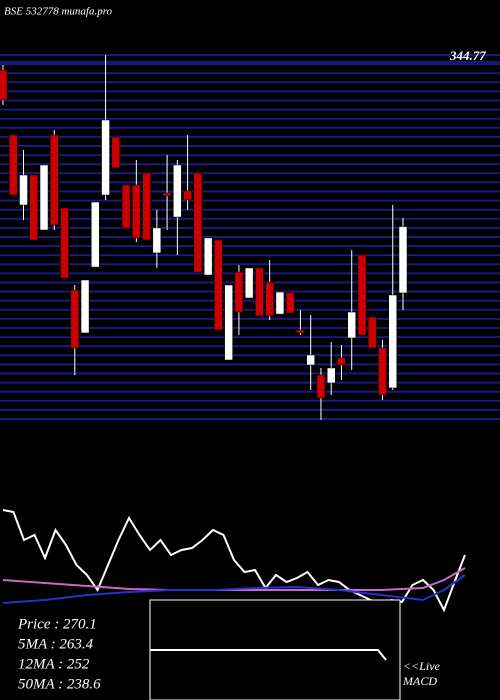  Describe the element at coordinates (422, 666) in the screenshot. I see `live-label: <<Live` at that location.